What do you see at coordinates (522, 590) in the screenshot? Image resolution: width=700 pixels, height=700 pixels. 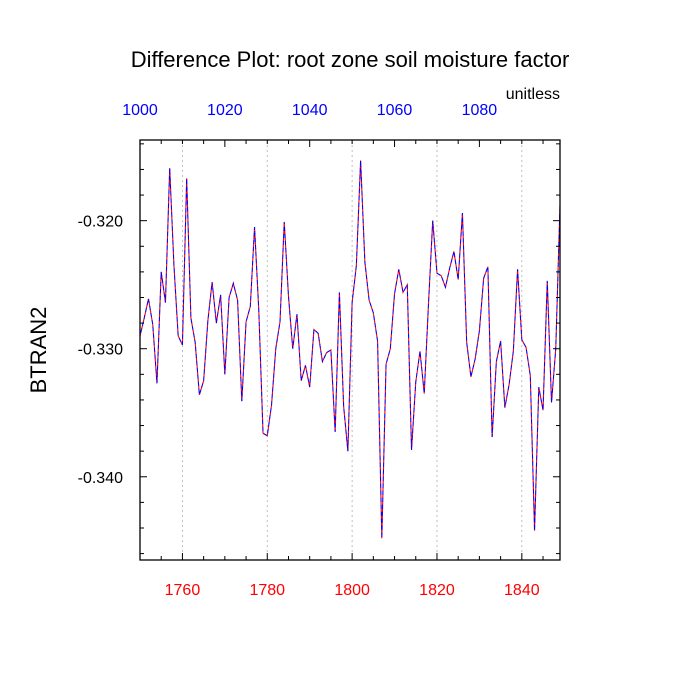 I see `x-tick-label-1840: 1840` at bounding box center [522, 590].